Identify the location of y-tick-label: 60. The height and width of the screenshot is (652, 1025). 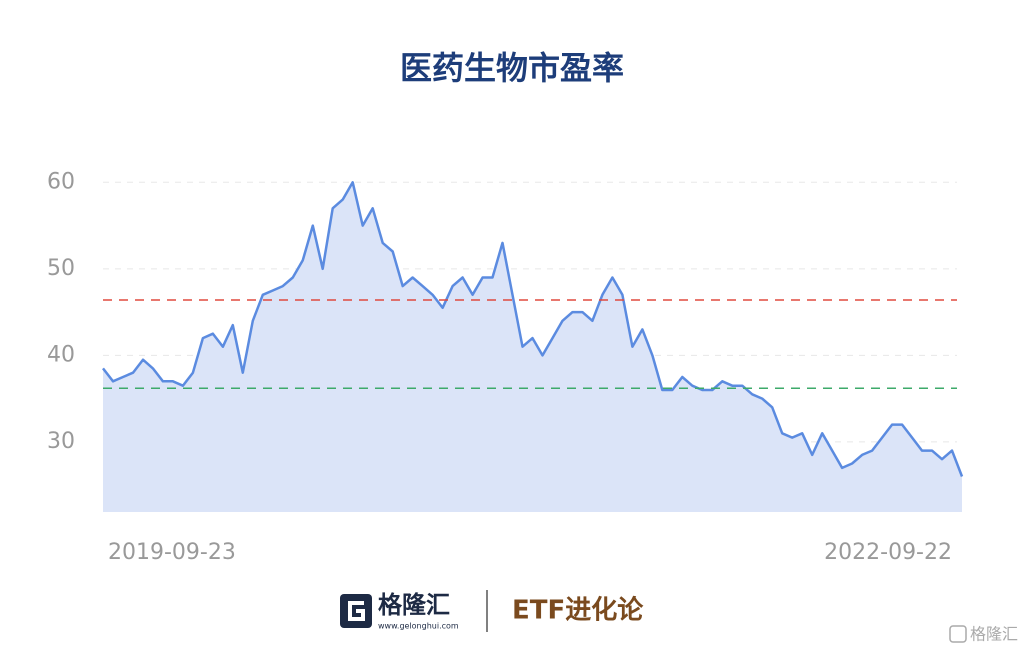
(61, 181).